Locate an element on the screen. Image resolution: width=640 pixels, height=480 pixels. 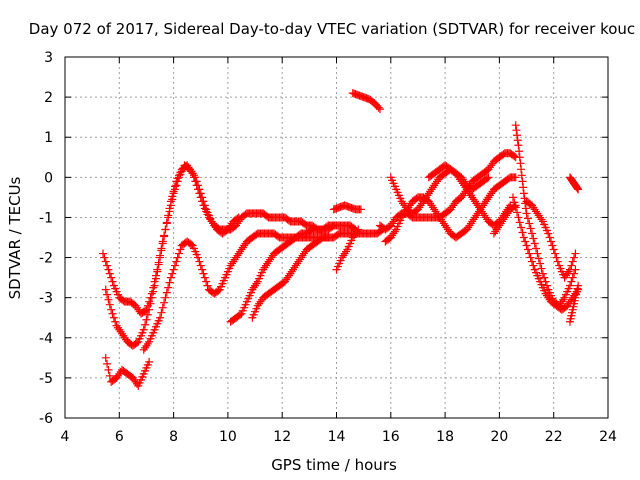
x-tick-label: 12 is located at coordinates (282, 437).